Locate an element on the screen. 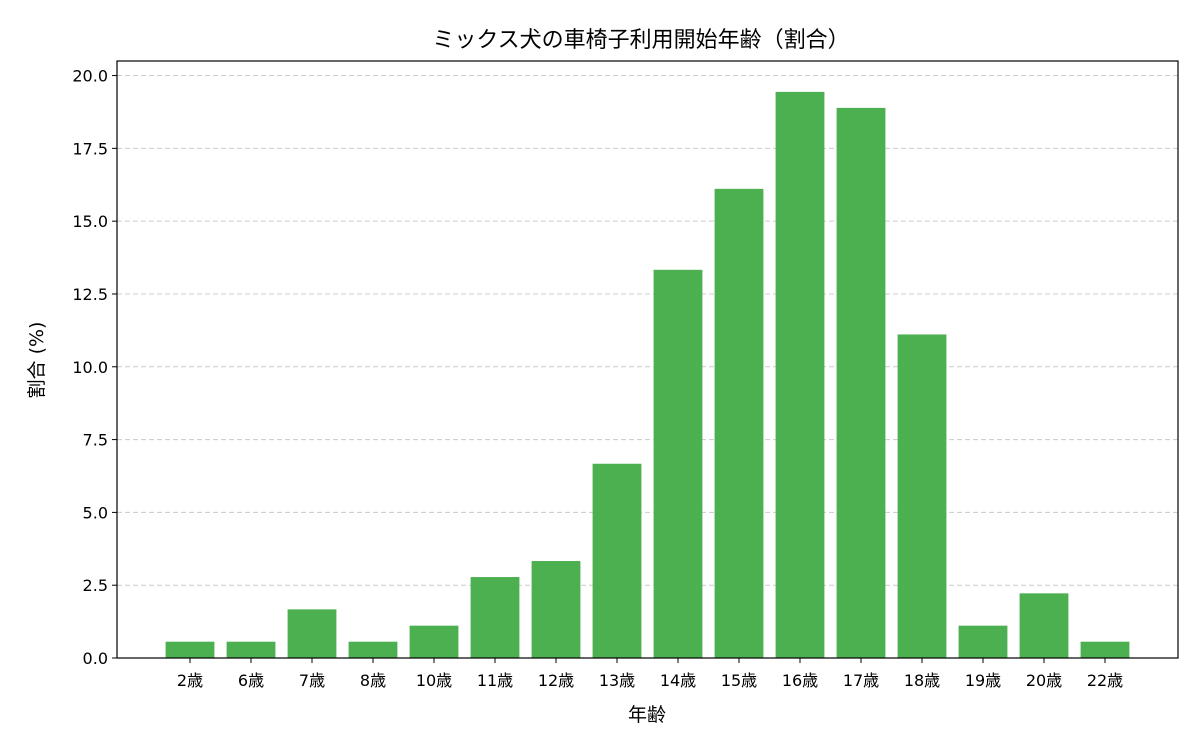 This screenshot has height=750, width=1200. x-tick-label: 20歳 is located at coordinates (1044, 680).